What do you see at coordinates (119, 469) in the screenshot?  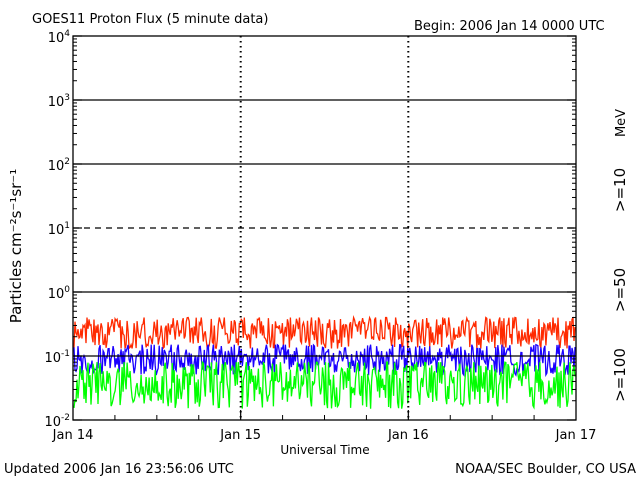 I see `updated-timestamp: Updated 2006 Jan 16 23:56:06 UTC` at bounding box center [119, 469].